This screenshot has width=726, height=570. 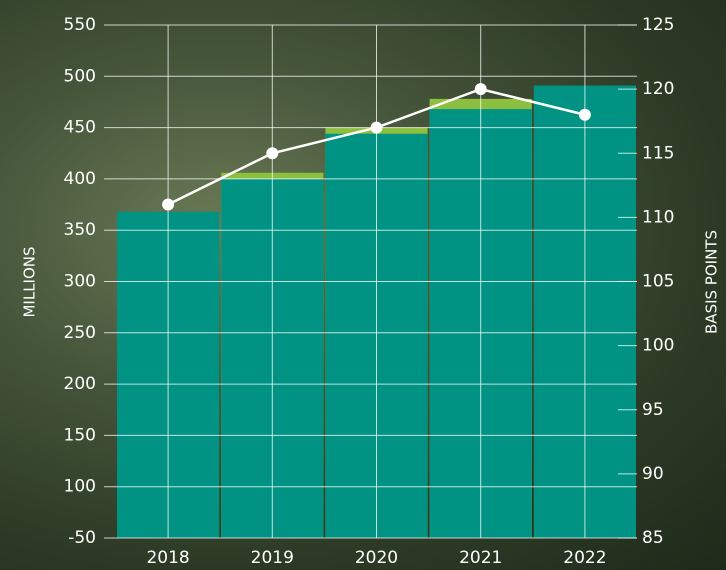 What do you see at coordinates (480, 558) in the screenshot?
I see `x-tick-label: 2021` at bounding box center [480, 558].